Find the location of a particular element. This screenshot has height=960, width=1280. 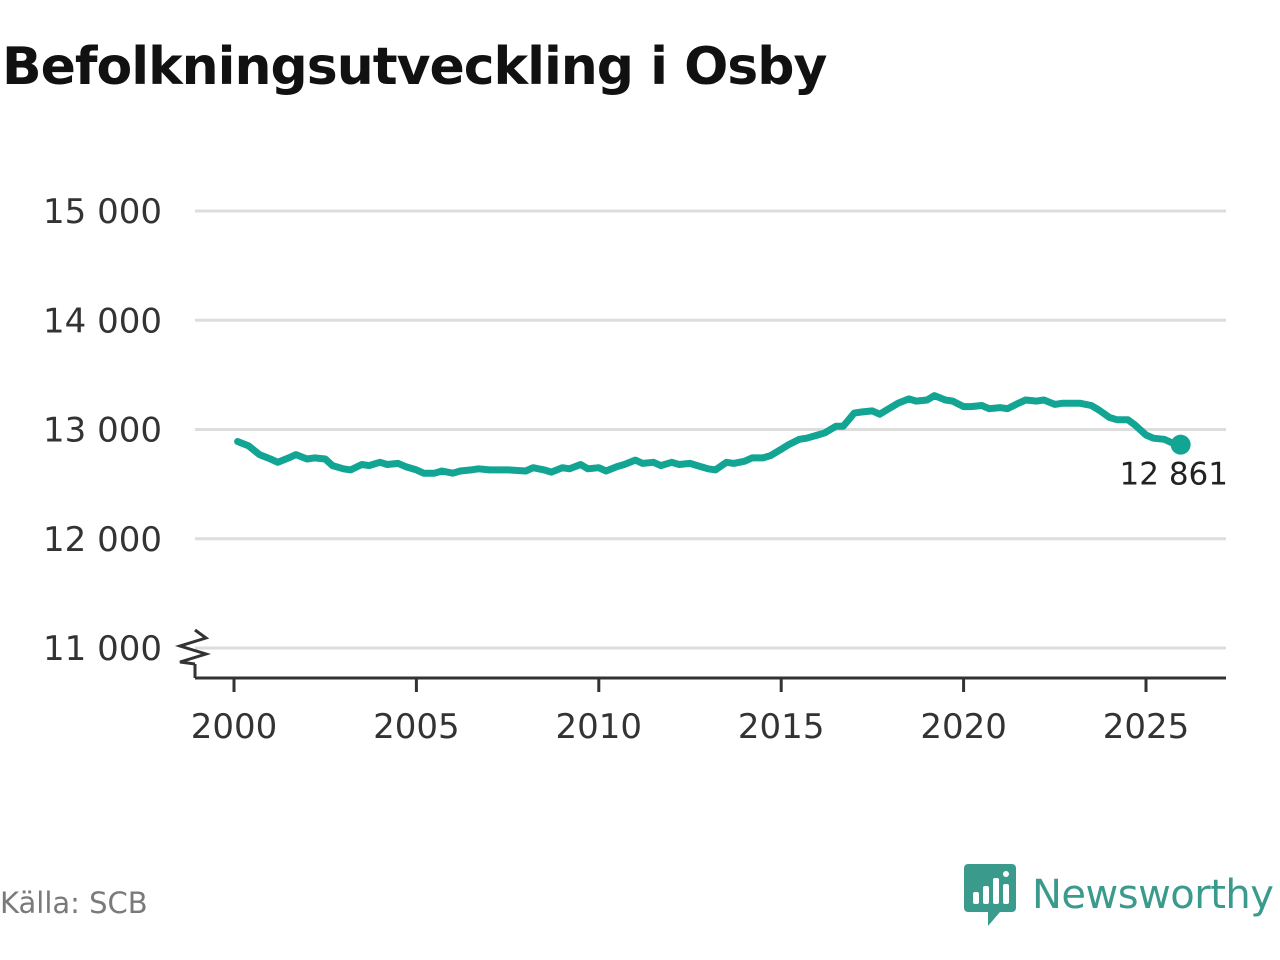

newsworthy-chart-bubble-icon is located at coordinates (990, 895).